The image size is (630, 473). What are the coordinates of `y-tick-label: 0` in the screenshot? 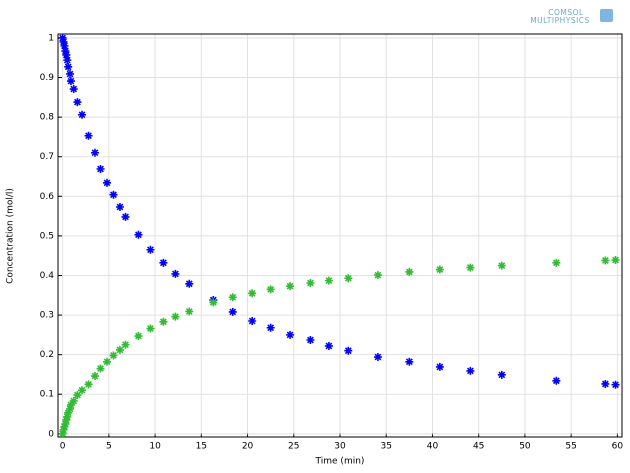 It's located at (51, 434).